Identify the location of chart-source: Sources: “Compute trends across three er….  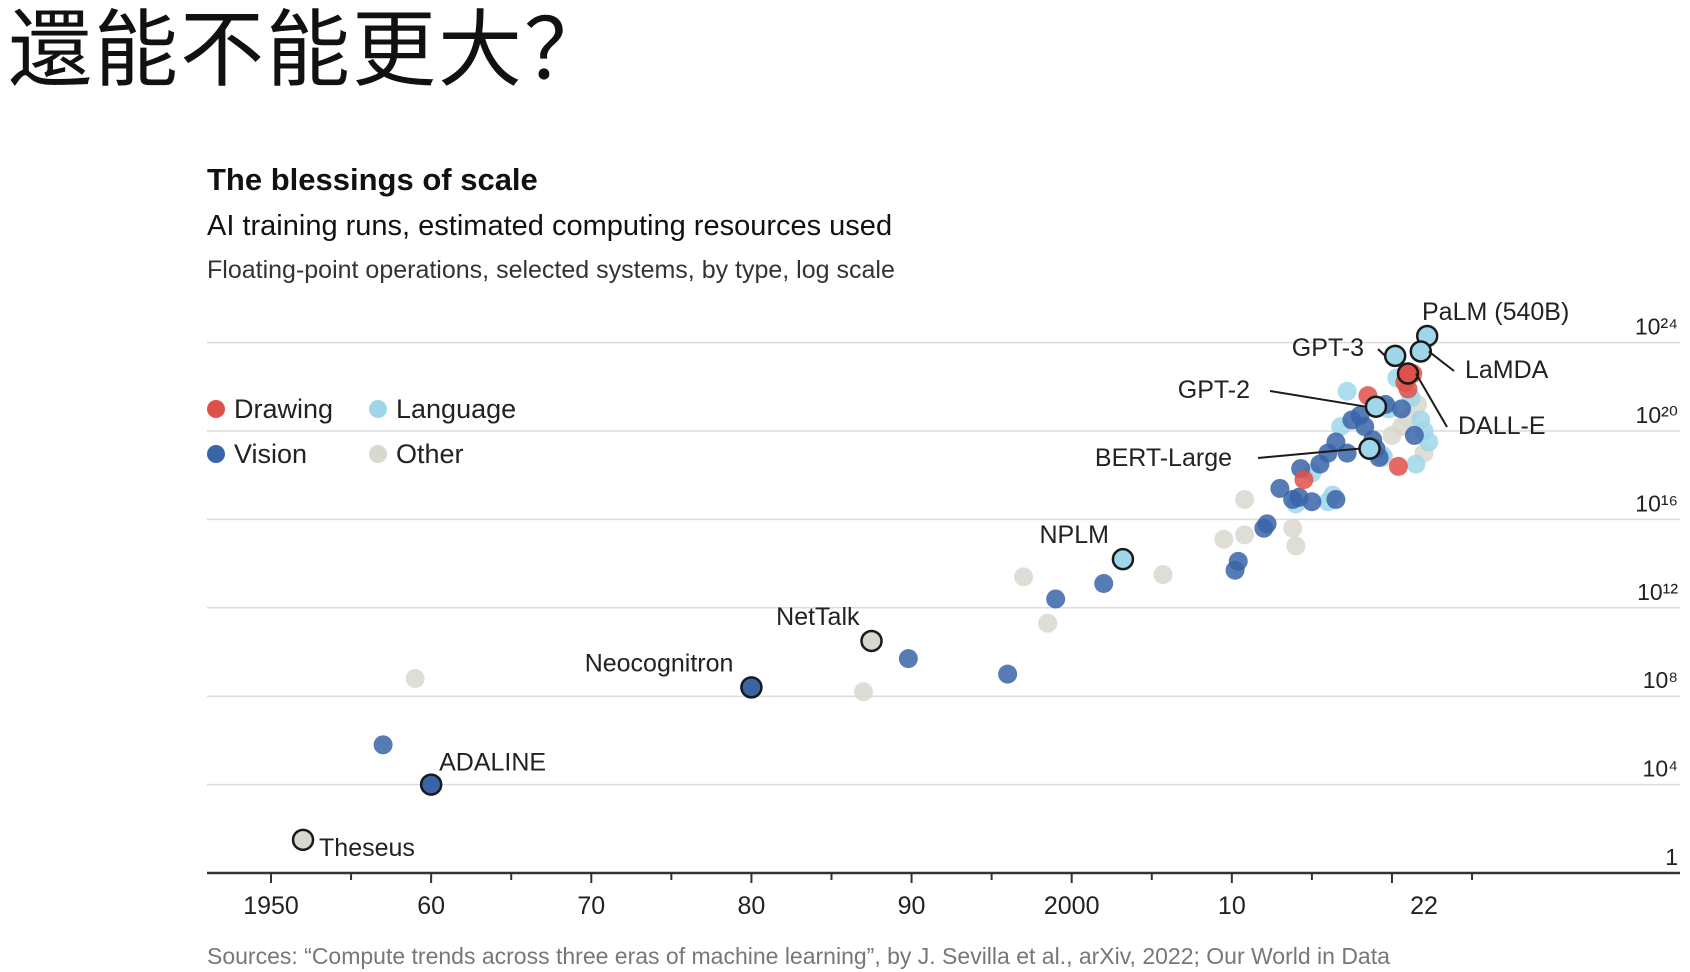
(798, 956).